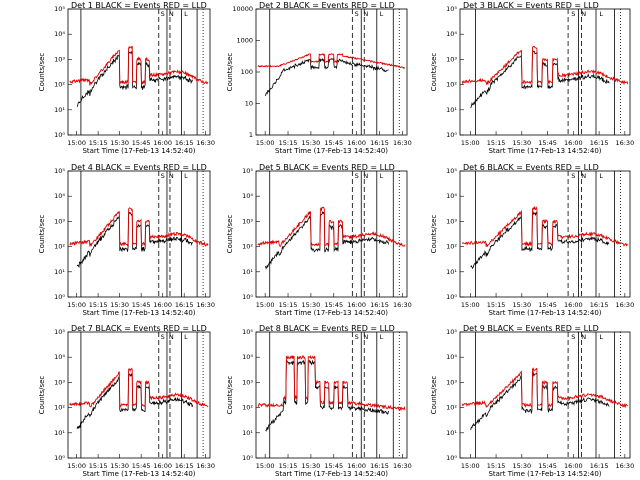 The image size is (640, 480). I want to click on panel-title: Det 5 BLACK = Events RED = LLD, so click(327, 167).